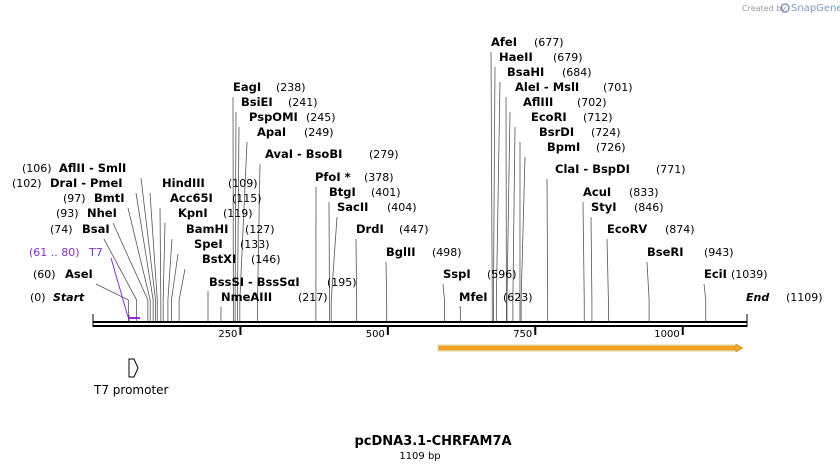 This screenshot has width=840, height=471. I want to click on start-position: (0), so click(38, 297).